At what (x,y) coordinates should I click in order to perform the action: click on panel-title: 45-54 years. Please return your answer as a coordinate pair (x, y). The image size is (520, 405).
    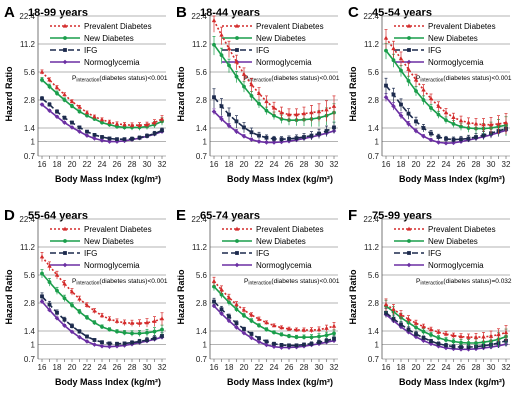
    Looking at the image, I should click on (402, 13).